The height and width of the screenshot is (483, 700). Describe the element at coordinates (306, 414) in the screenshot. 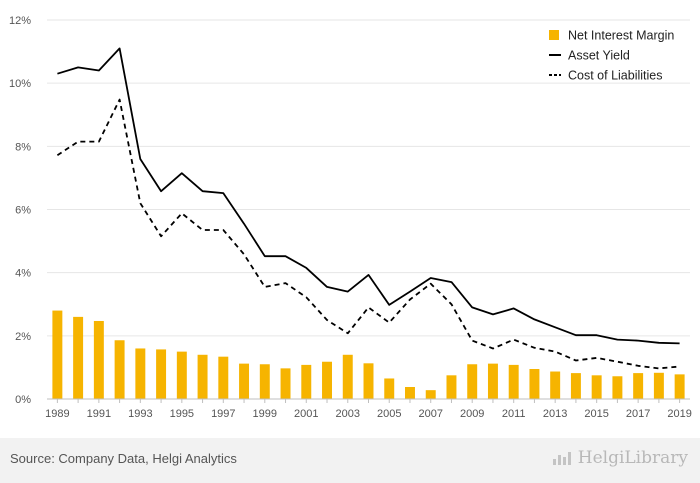

I see `x-tick-label: 2001` at that location.